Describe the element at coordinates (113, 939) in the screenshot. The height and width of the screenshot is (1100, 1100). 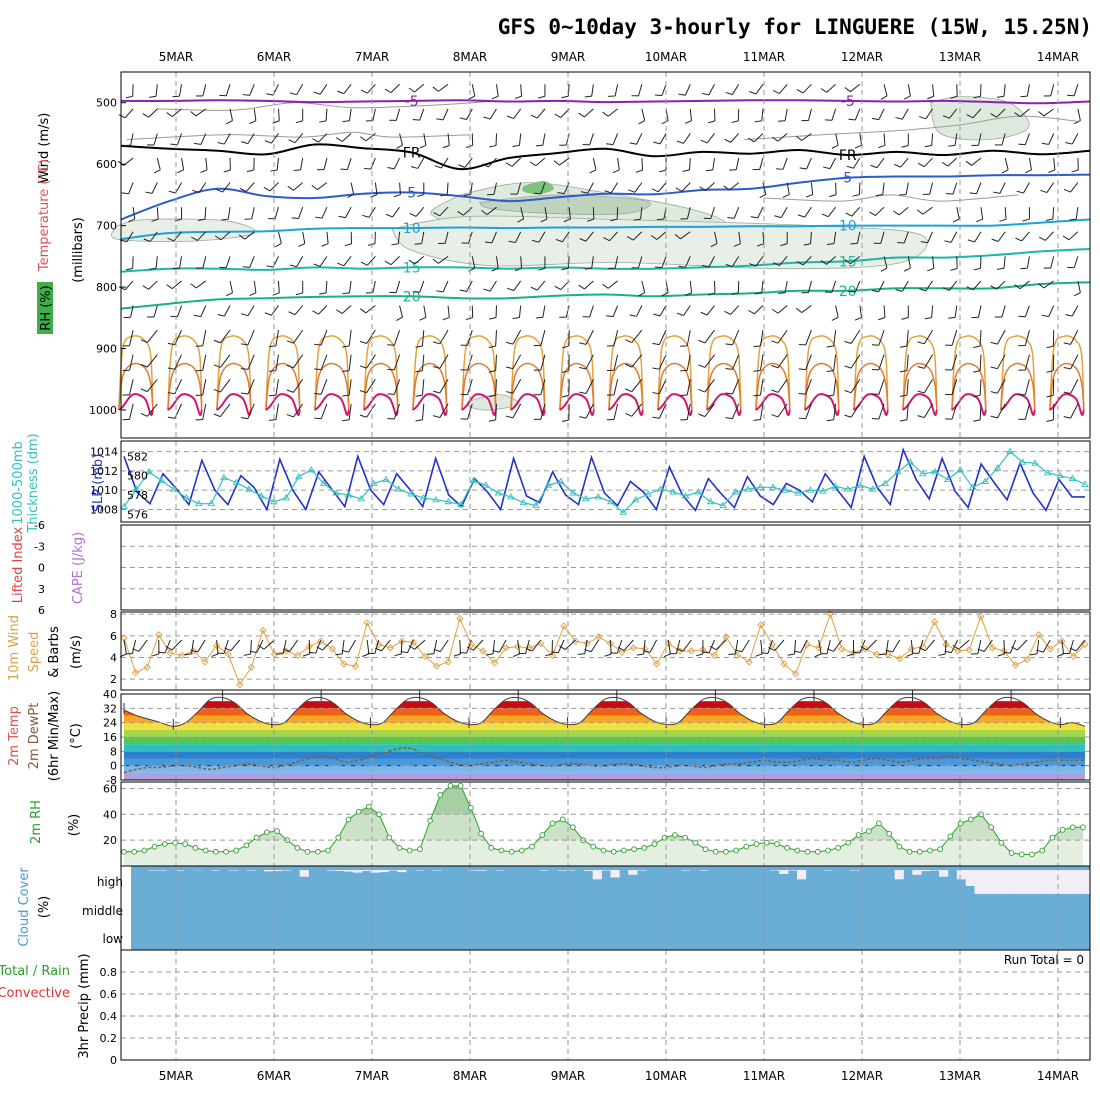
I see `cloud-level-label: low` at that location.